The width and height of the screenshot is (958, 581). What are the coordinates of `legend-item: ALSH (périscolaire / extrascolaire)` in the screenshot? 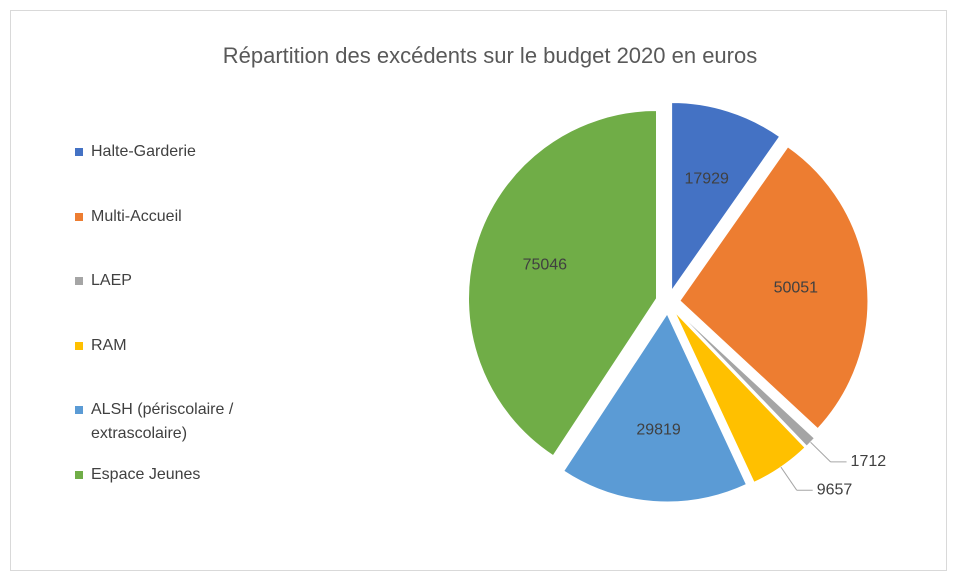 It's located at (190, 422).